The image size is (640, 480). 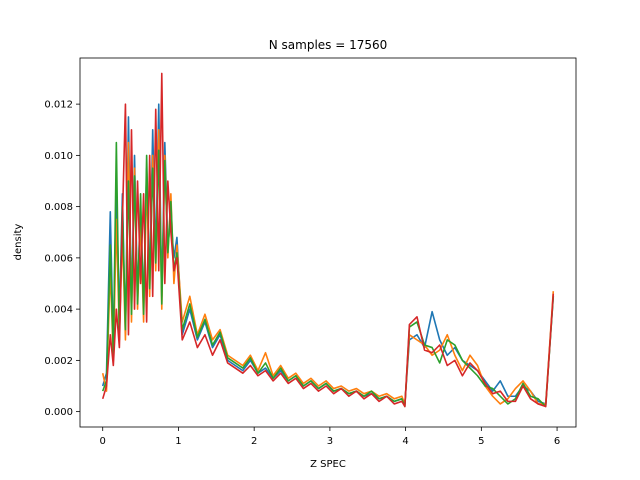 I want to click on x-axis: 0 1 2 3 4 5 6, so click(x=330, y=437).